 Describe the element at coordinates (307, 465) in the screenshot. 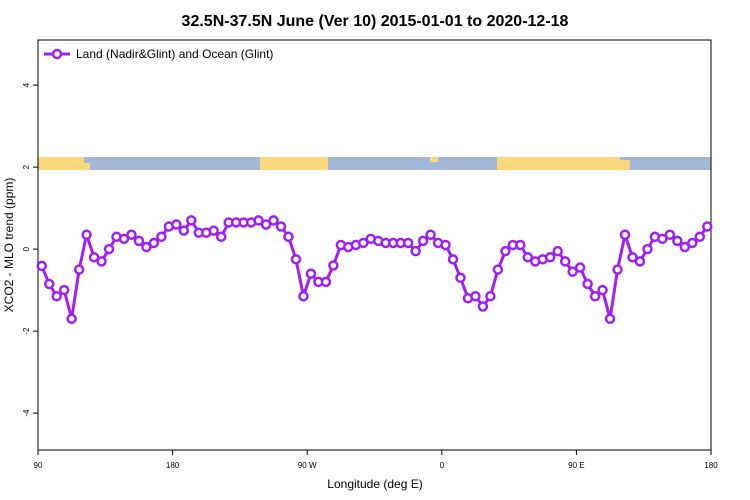

I see `x-tick-label: 90 W` at that location.